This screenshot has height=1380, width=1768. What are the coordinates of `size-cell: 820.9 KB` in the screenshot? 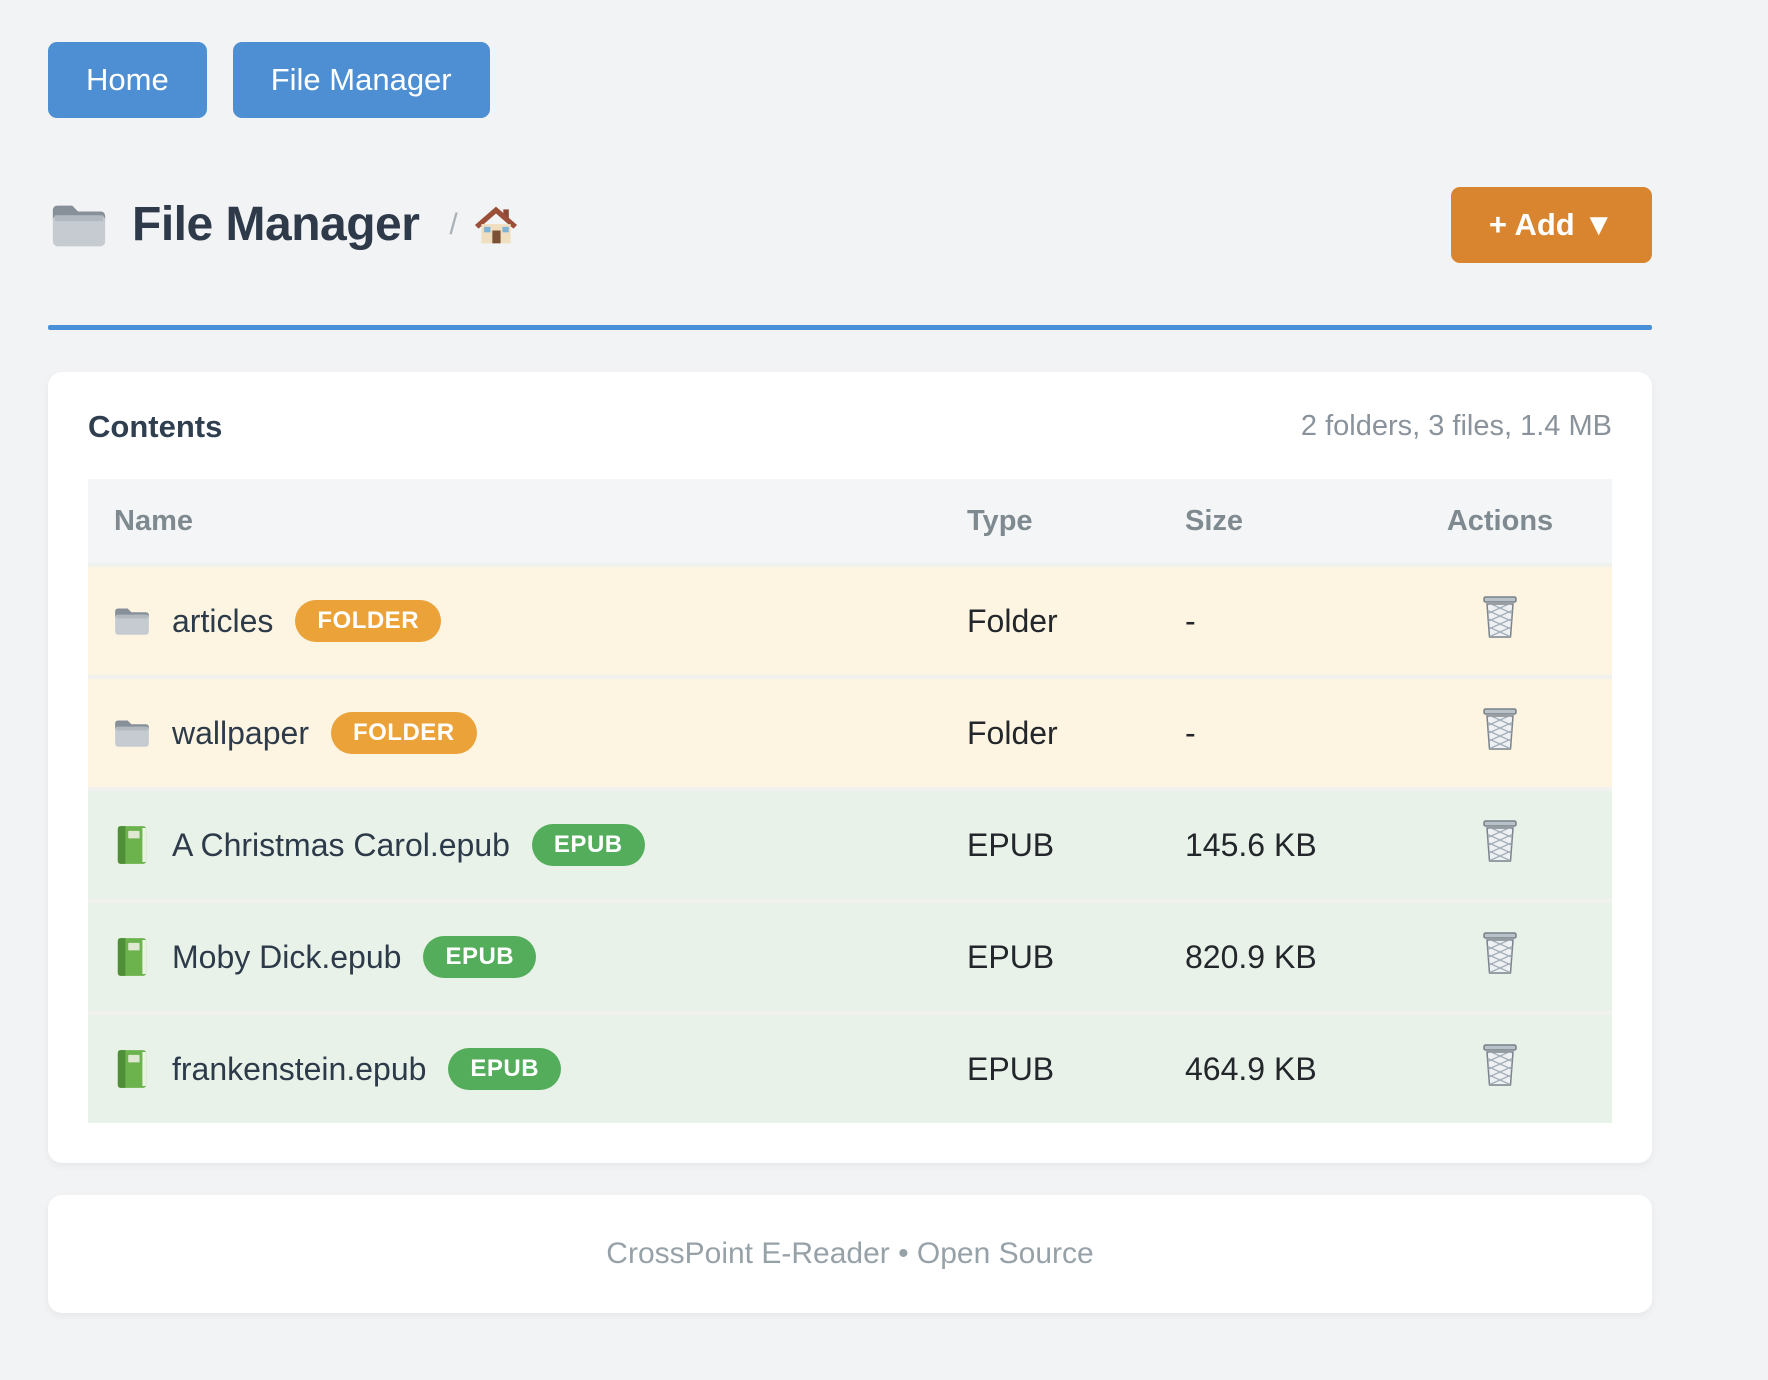 It's located at (1251, 956).